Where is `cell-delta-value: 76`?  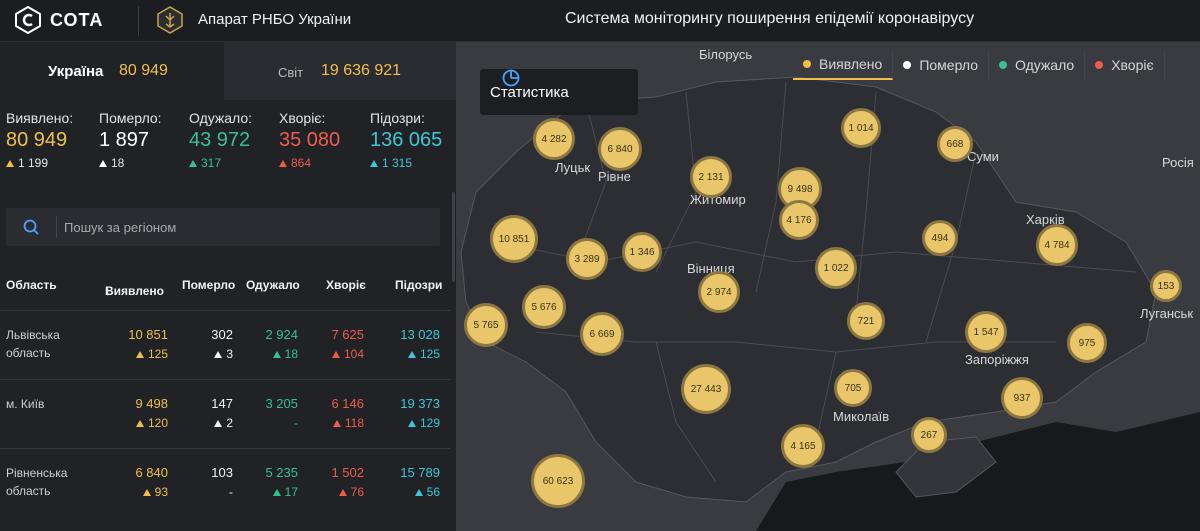
cell-delta-value: 76 is located at coordinates (357, 492).